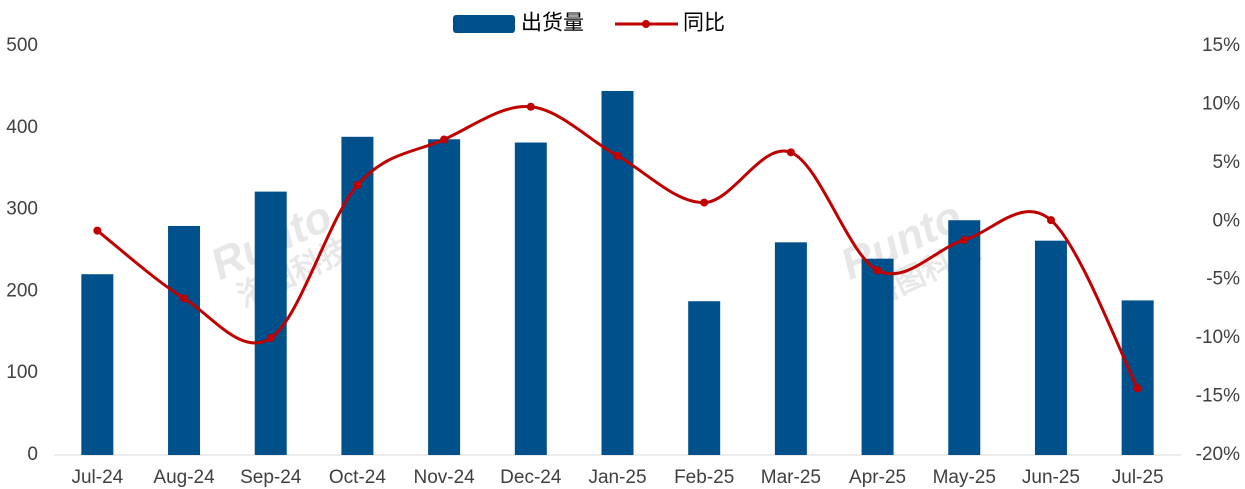 Image resolution: width=1245 pixels, height=489 pixels. I want to click on legend-label: 出货量, so click(552, 23).